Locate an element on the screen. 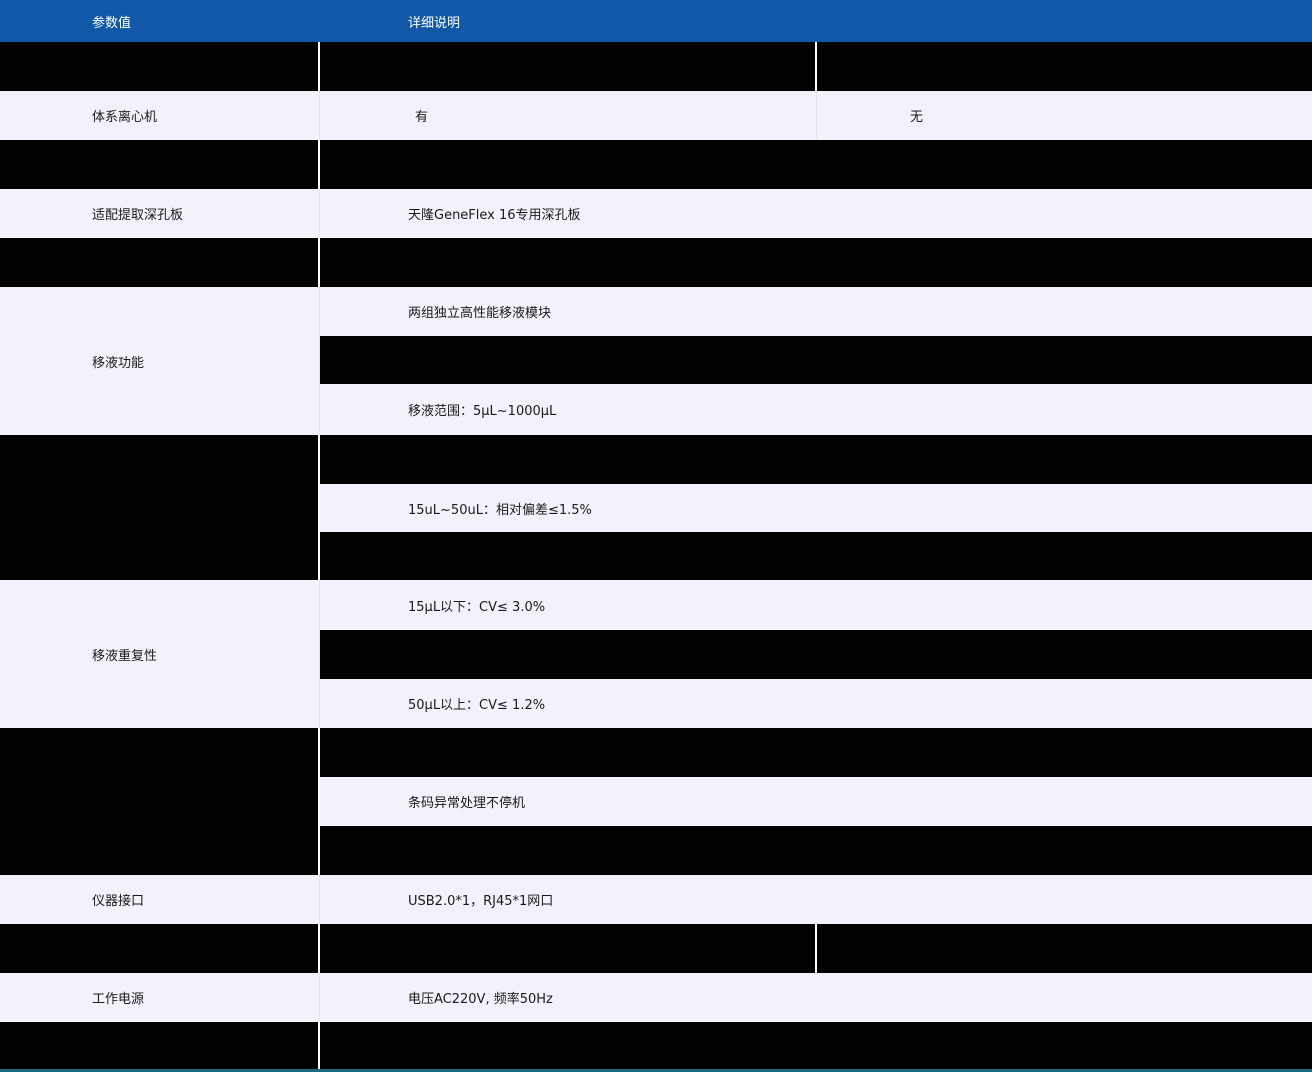 This screenshot has height=1072, width=1312. row-barcode: 条码异常处理不停机 is located at coordinates (656, 801).